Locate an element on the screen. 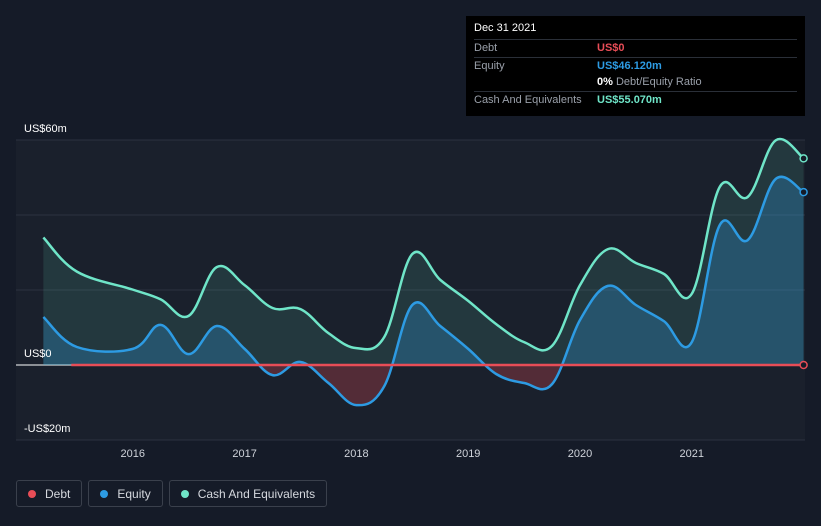 The height and width of the screenshot is (526, 821). tooltip-ratio: 0% Debt/Equity Ratio is located at coordinates (649, 82).